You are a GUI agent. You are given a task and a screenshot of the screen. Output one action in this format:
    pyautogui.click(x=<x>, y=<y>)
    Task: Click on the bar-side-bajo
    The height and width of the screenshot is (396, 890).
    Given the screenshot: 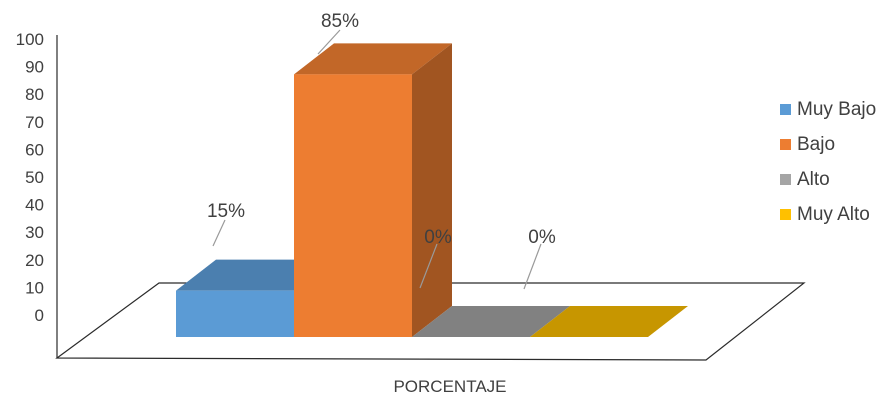 What is the action you would take?
    pyautogui.click(x=432, y=190)
    